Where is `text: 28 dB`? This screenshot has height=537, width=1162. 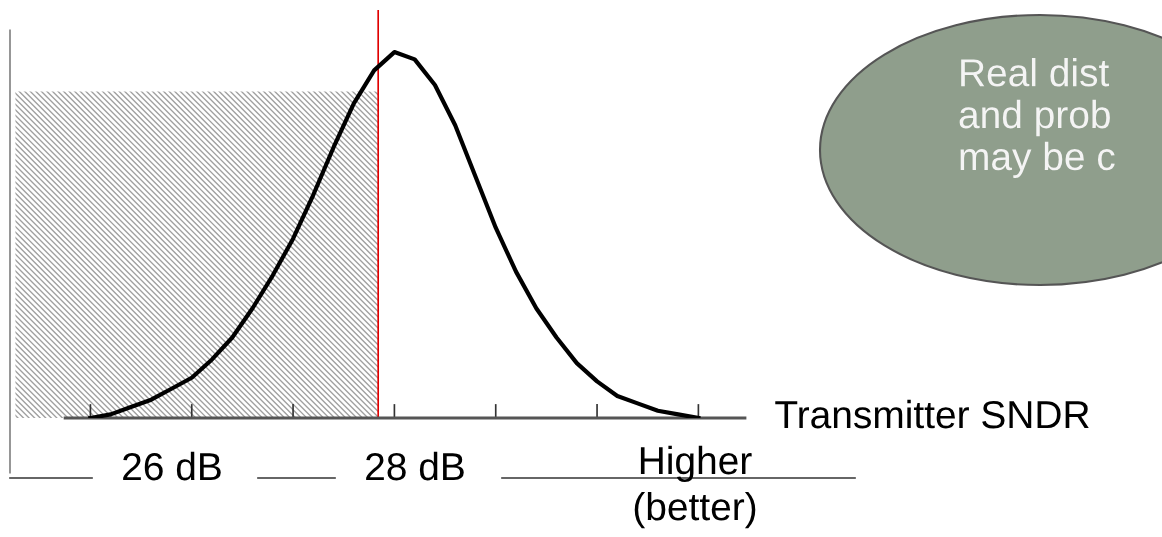
text: 28 dB is located at coordinates (415, 466).